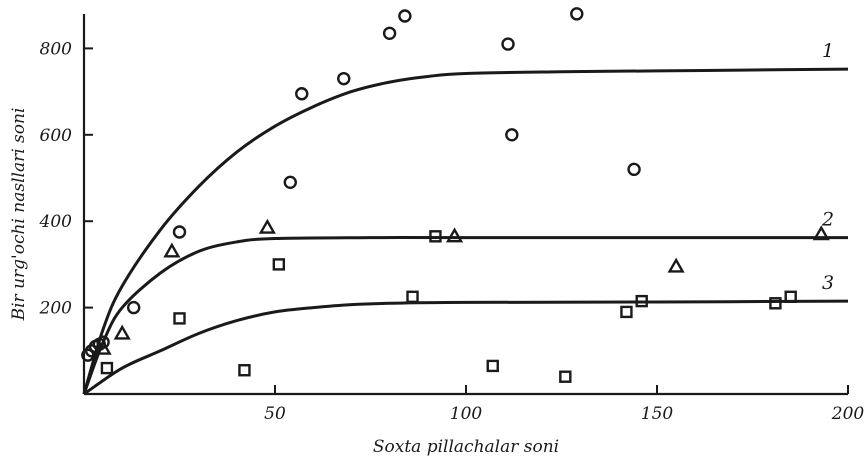  What do you see at coordinates (56, 49) in the screenshot?
I see `y-tick-label: 800` at bounding box center [56, 49].